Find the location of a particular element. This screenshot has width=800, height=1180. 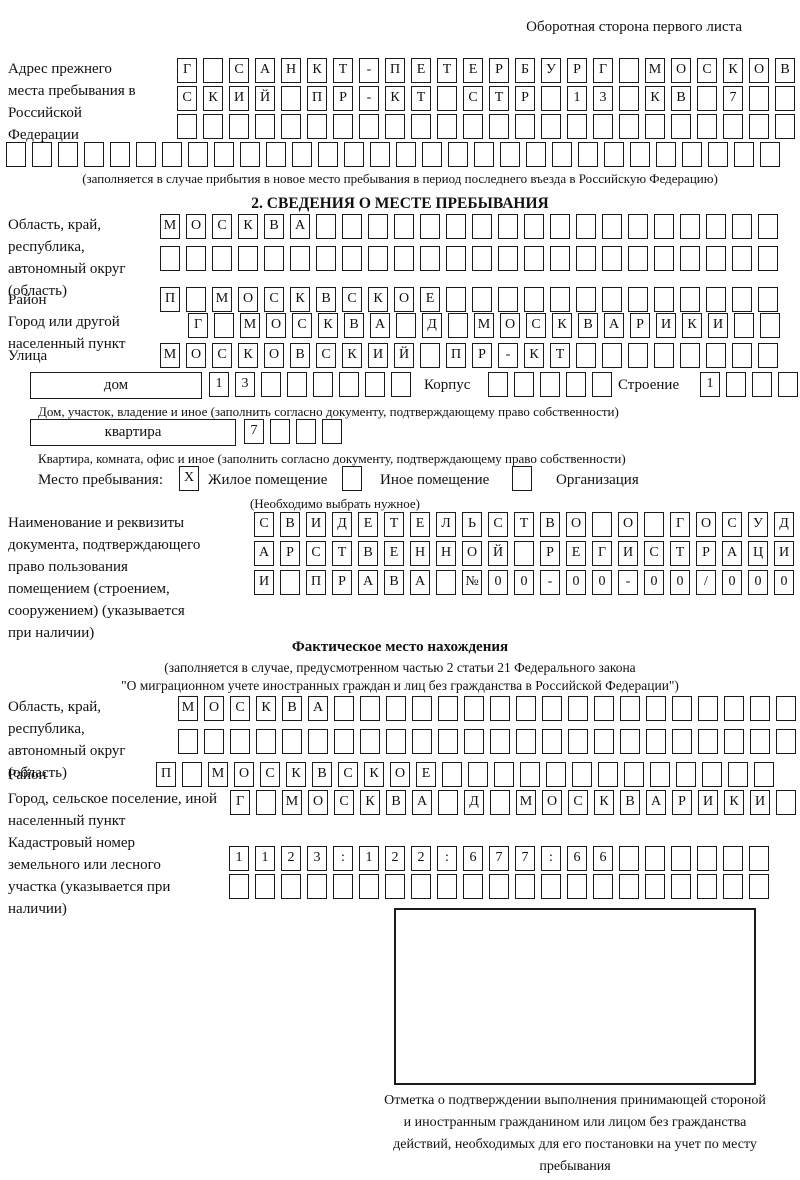

char-box: - is located at coordinates (550, 582).